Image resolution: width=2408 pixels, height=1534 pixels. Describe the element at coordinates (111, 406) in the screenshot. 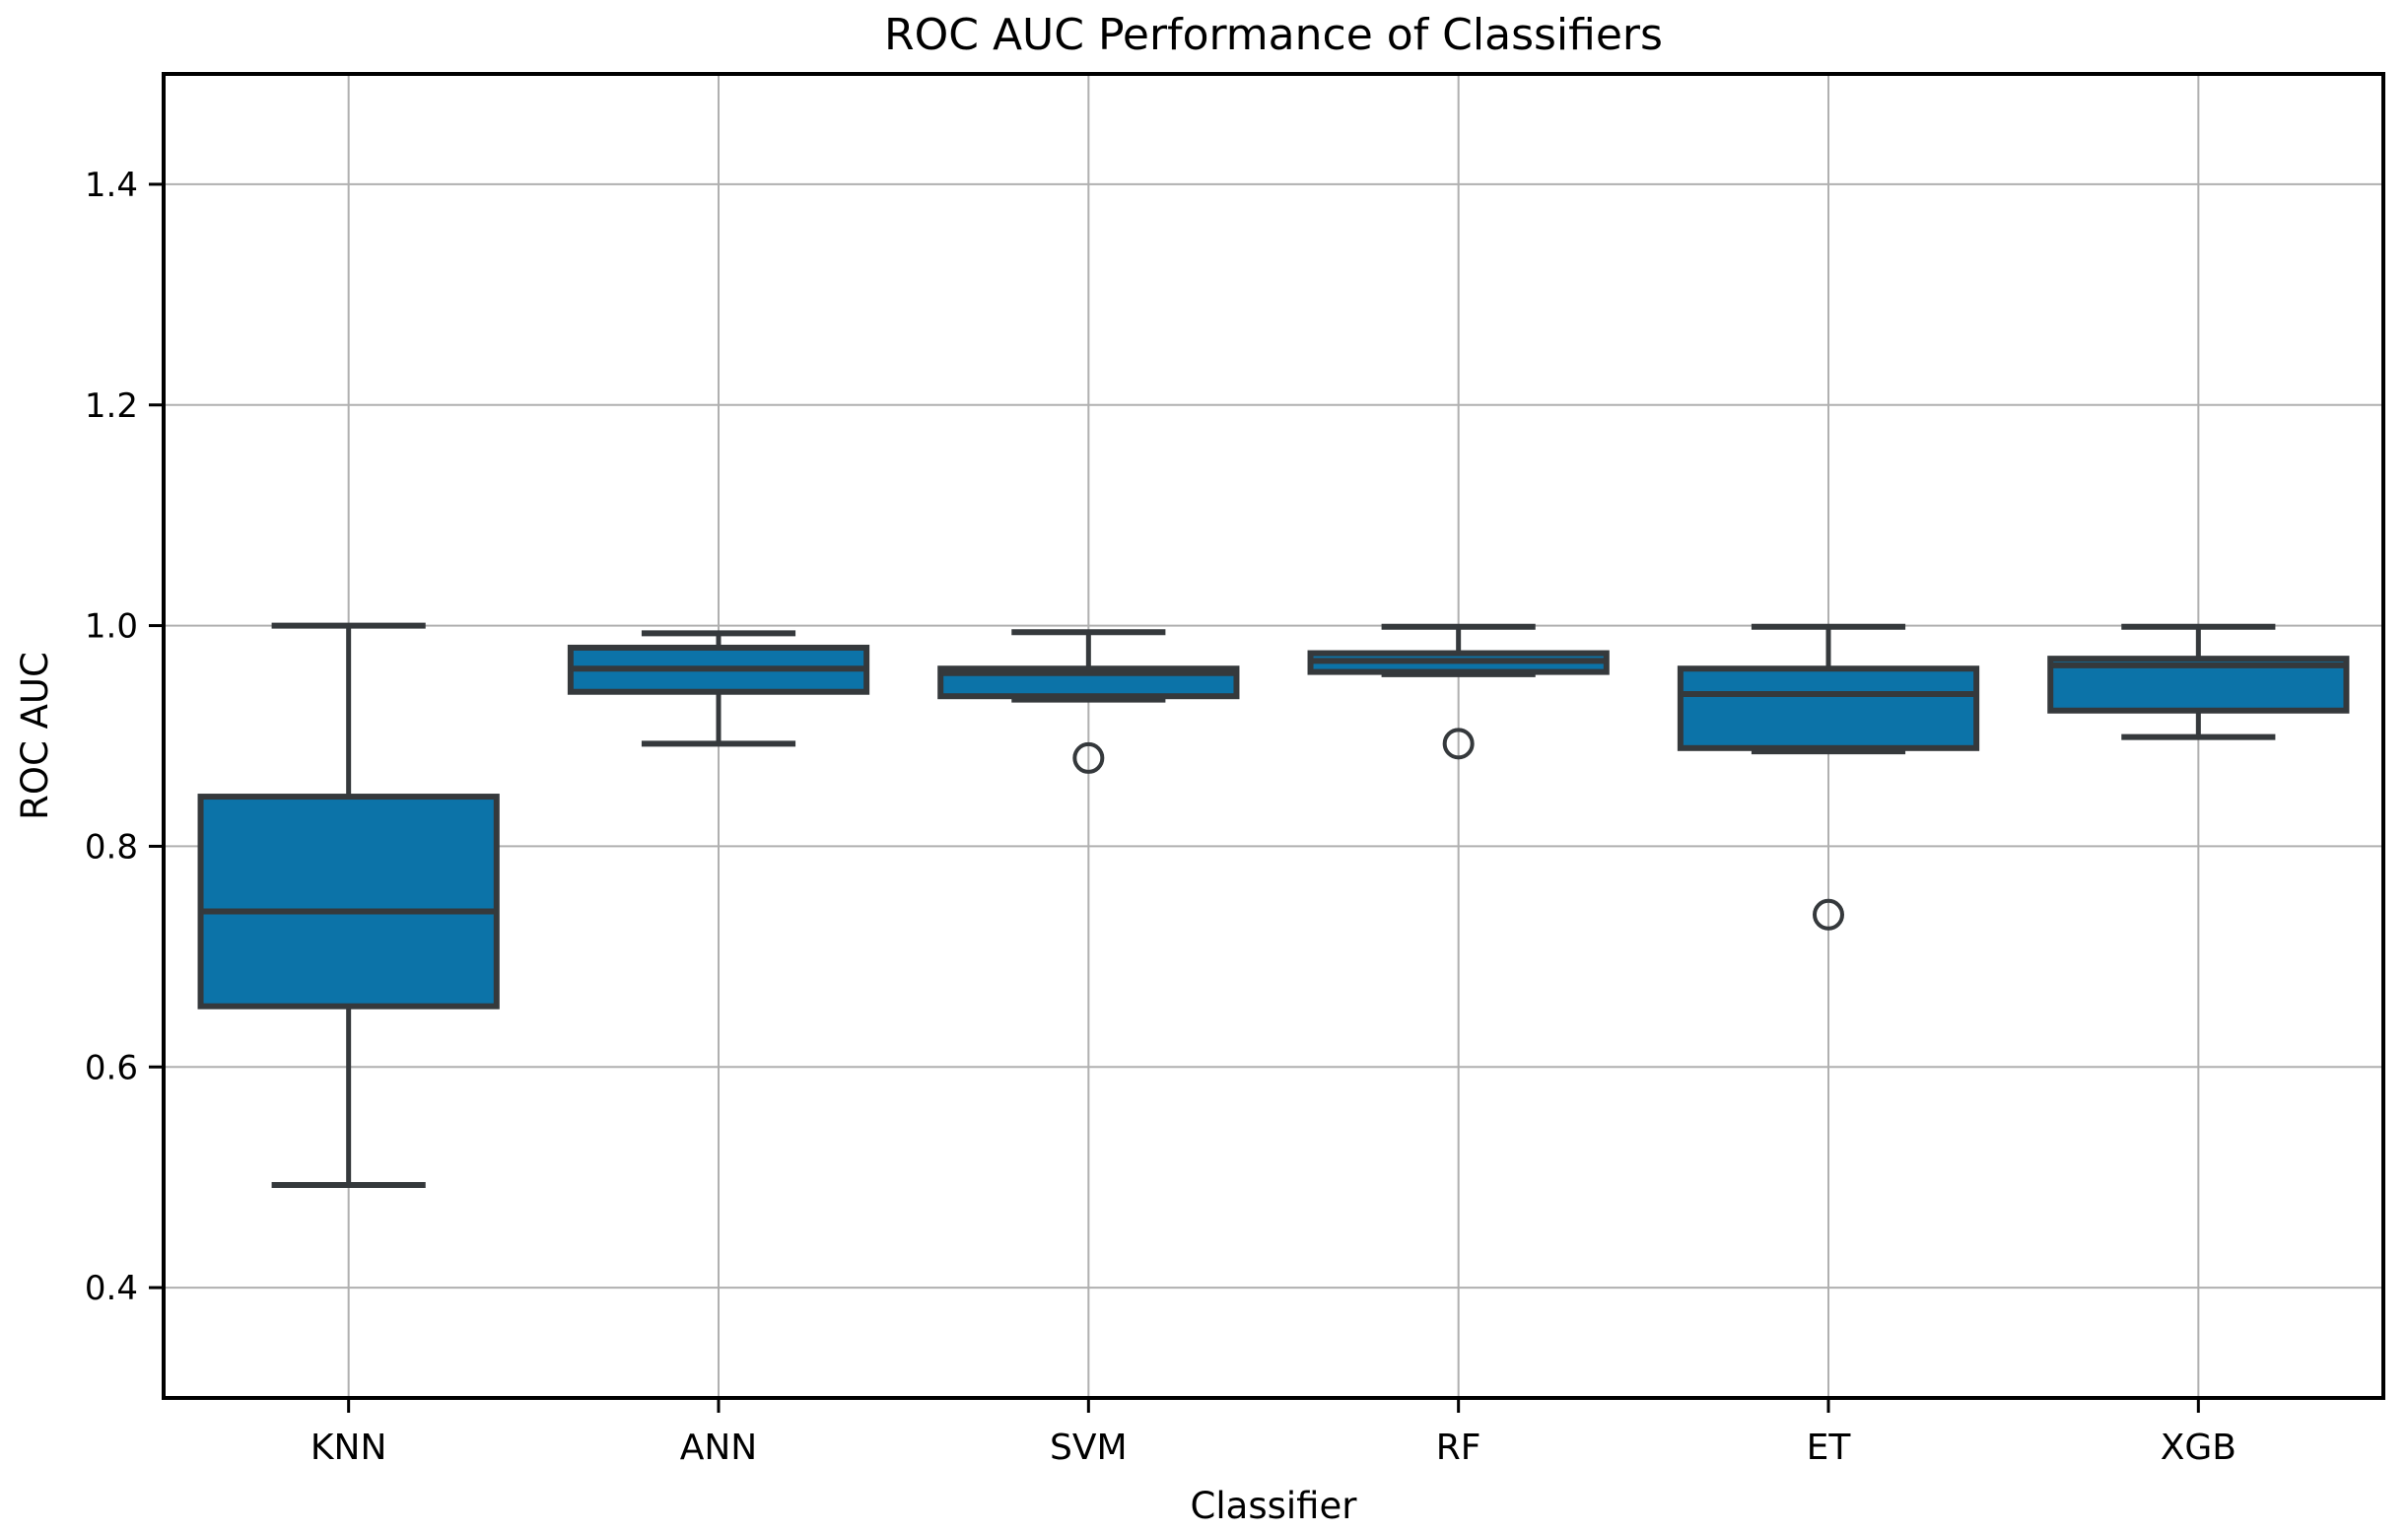

I see `y-tick-label: 1.2` at that location.